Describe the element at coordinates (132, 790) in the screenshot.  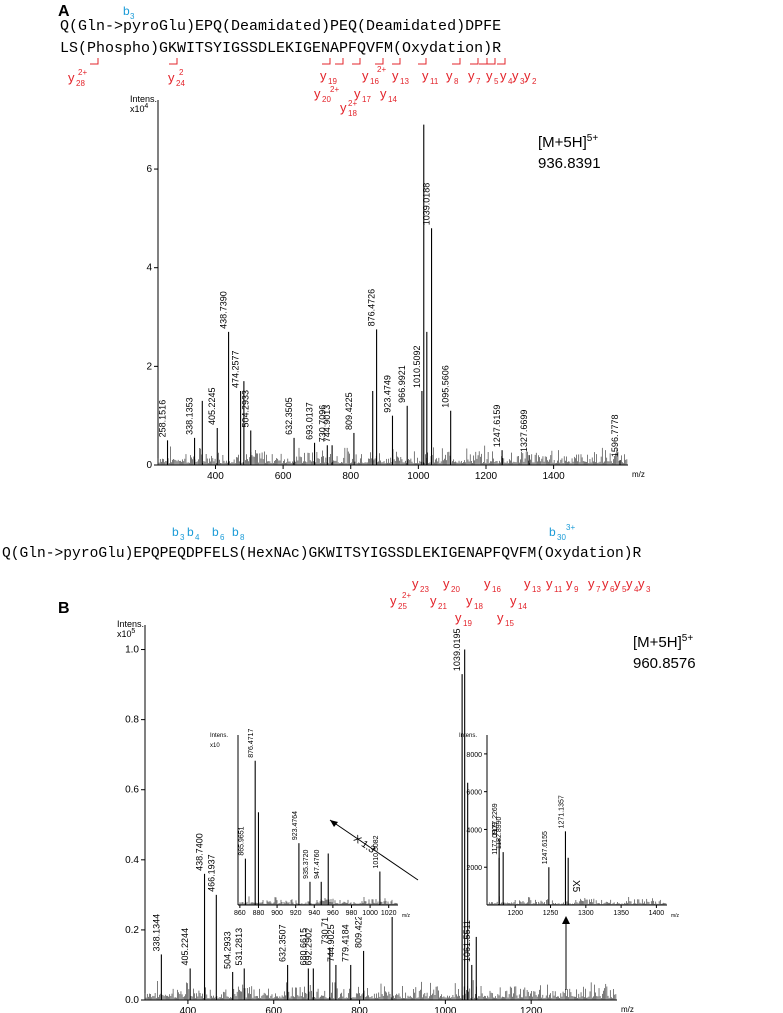
I see `spectrumB-ytick-label: 0.6` at that location.